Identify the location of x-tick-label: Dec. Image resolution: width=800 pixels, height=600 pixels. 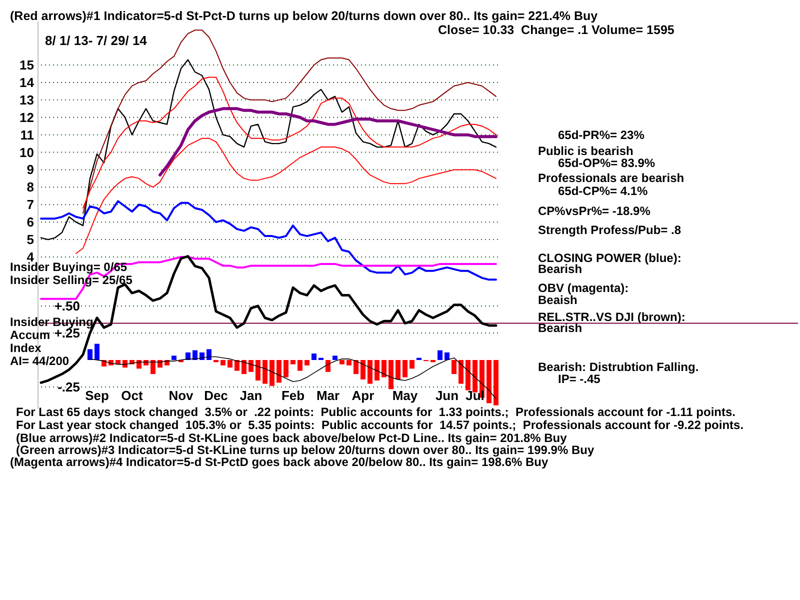
(216, 395).